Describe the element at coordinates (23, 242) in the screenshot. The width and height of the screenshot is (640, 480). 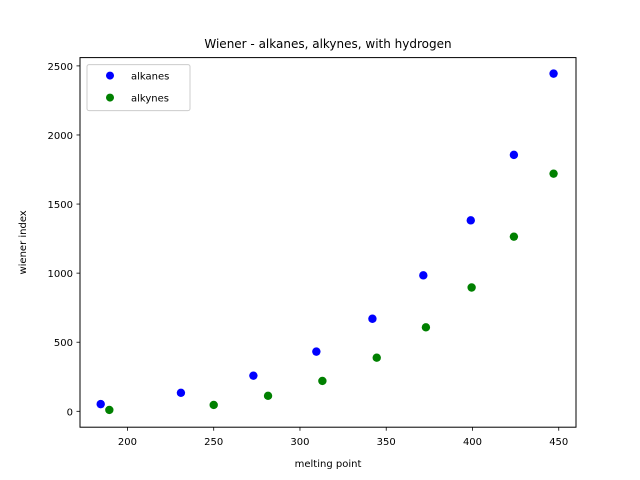
I see `y-axis-label: wiener index` at that location.